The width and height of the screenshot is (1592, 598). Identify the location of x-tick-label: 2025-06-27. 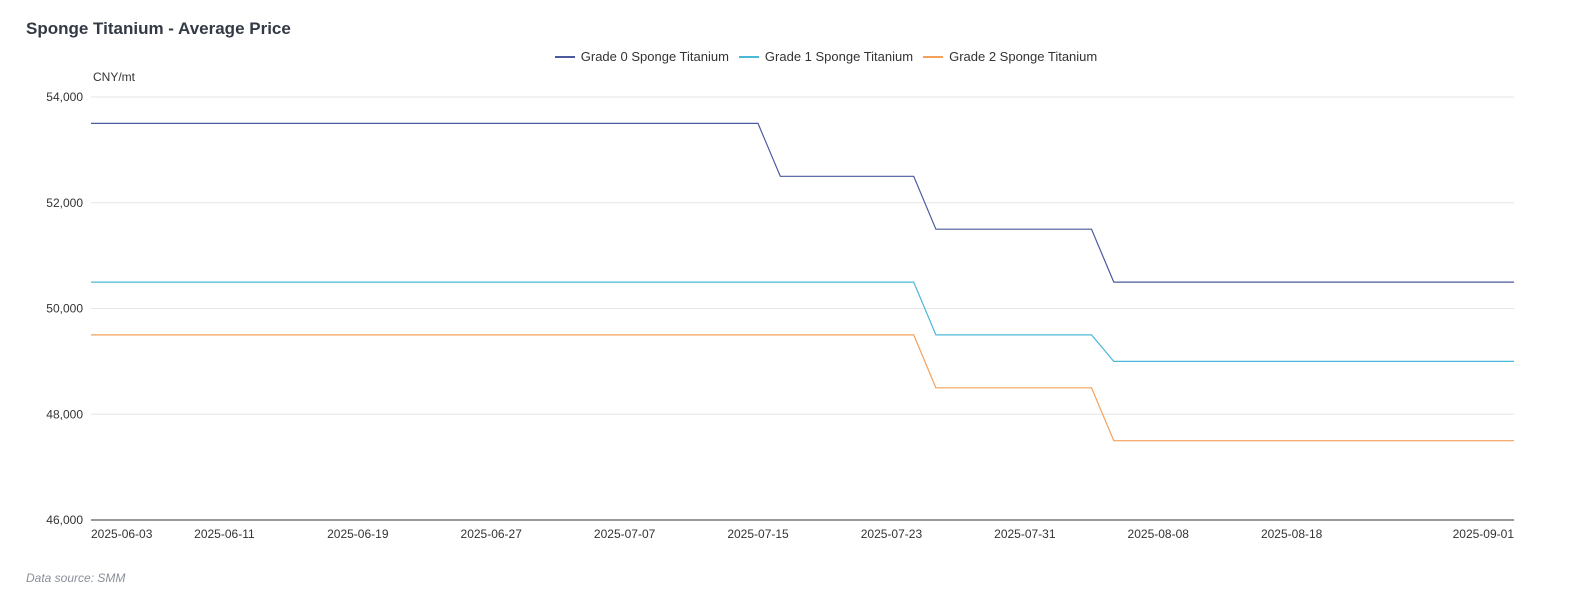
(492, 534).